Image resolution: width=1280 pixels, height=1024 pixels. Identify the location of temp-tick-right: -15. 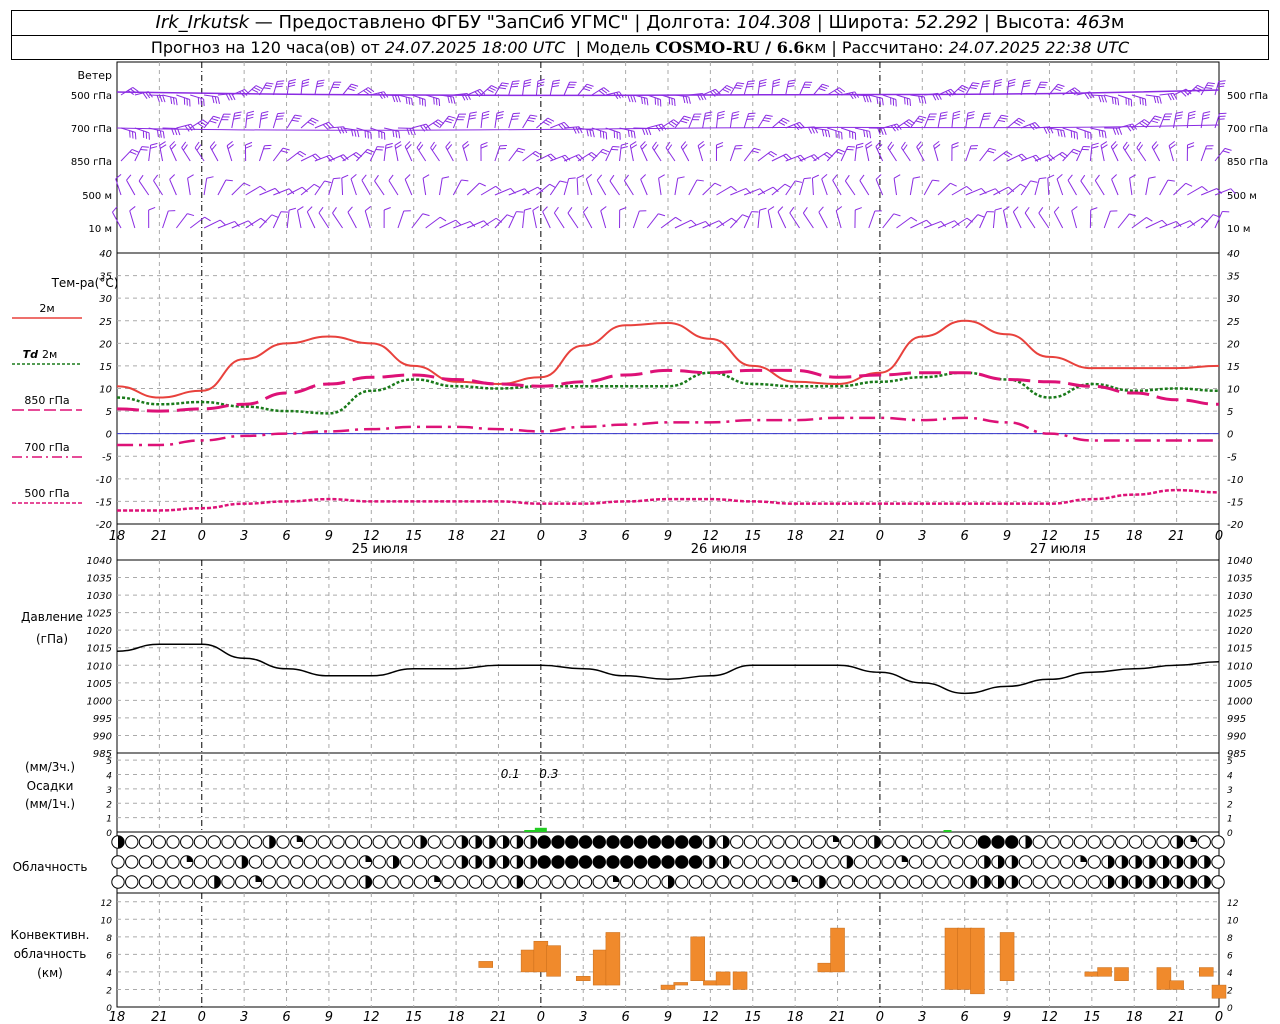
(1235, 502).